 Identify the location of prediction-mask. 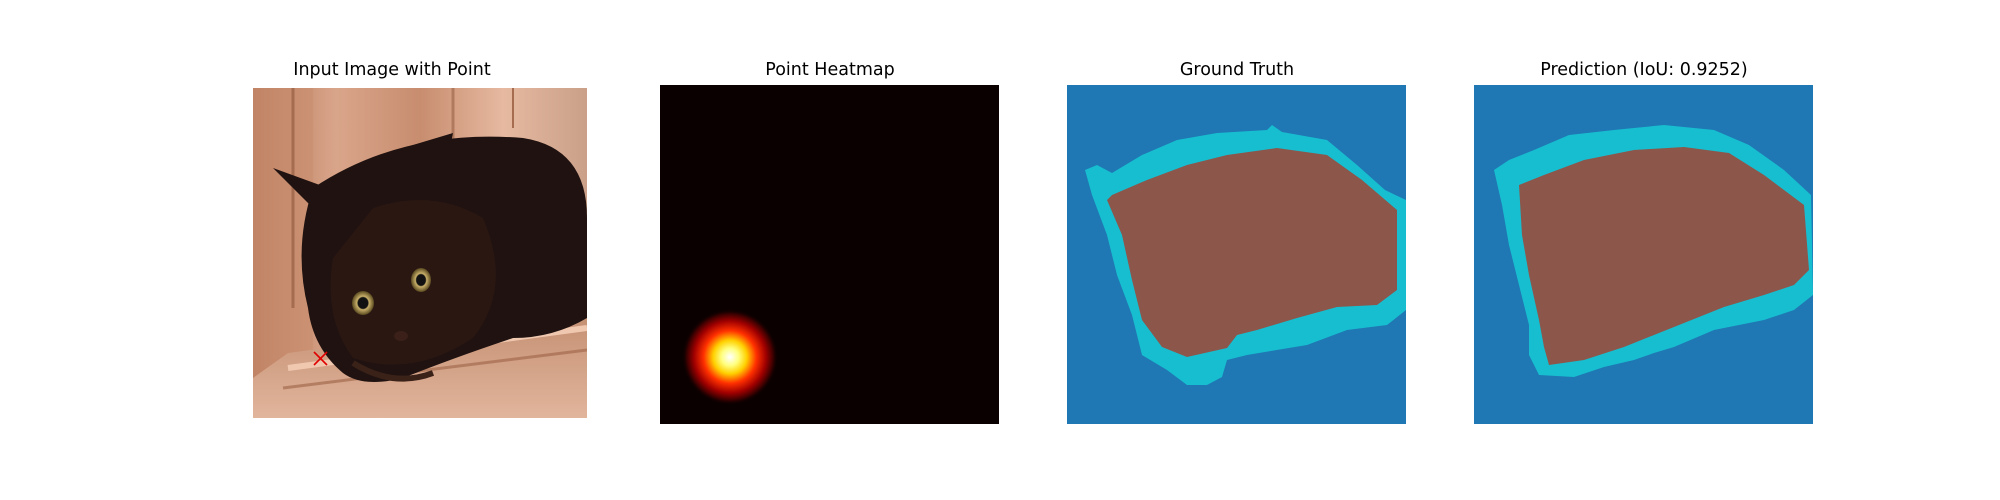
(1643, 254).